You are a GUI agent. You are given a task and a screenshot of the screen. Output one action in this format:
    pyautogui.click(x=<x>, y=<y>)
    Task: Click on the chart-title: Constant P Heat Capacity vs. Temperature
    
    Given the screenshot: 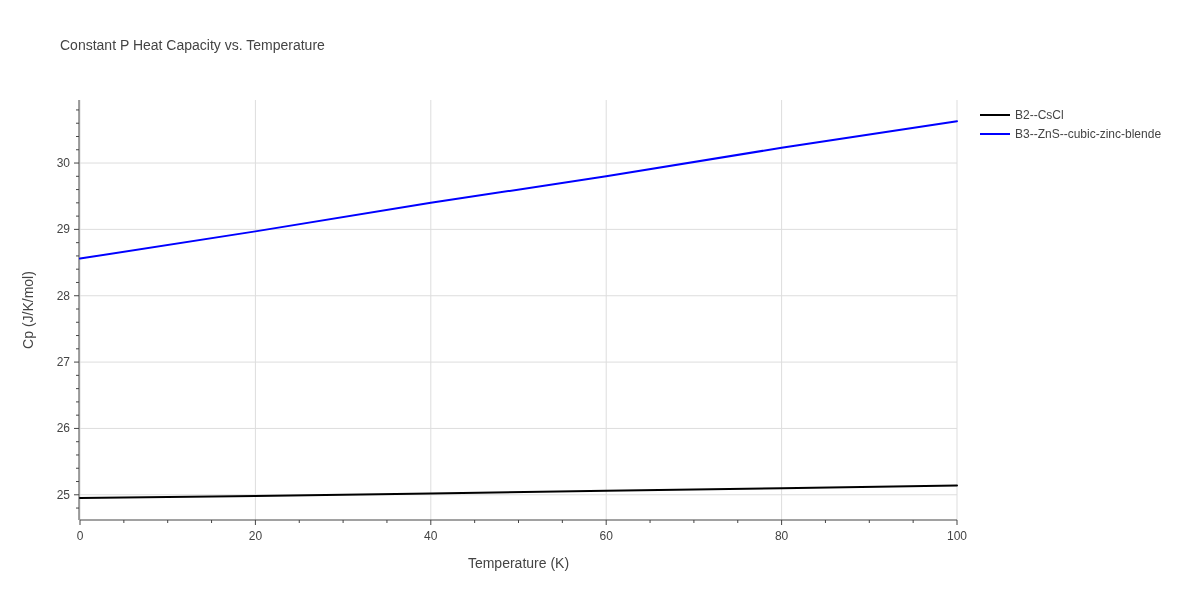 What is the action you would take?
    pyautogui.click(x=193, y=45)
    